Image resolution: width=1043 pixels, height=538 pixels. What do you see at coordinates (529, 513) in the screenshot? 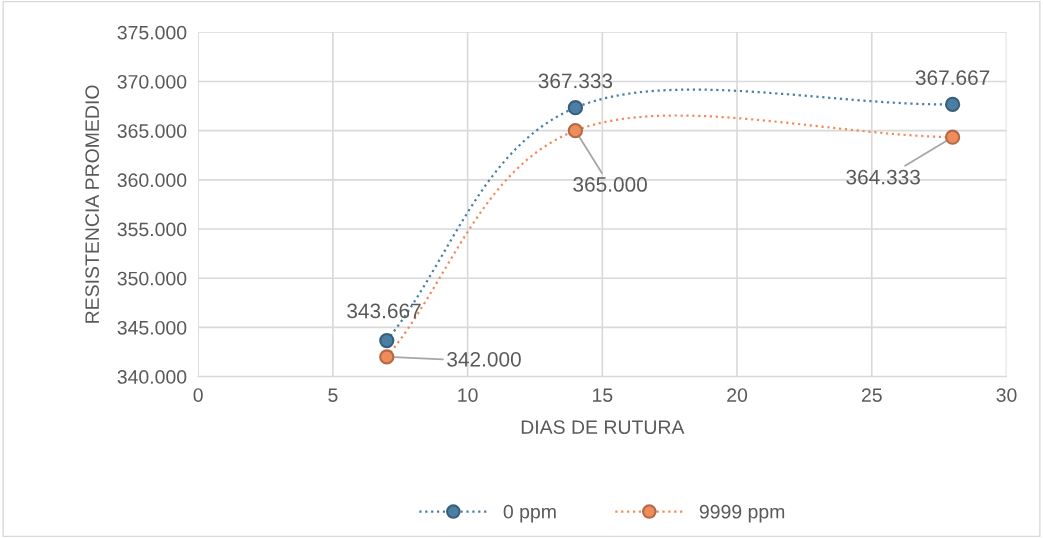
I see `legend-label: 0 ppm` at bounding box center [529, 513].